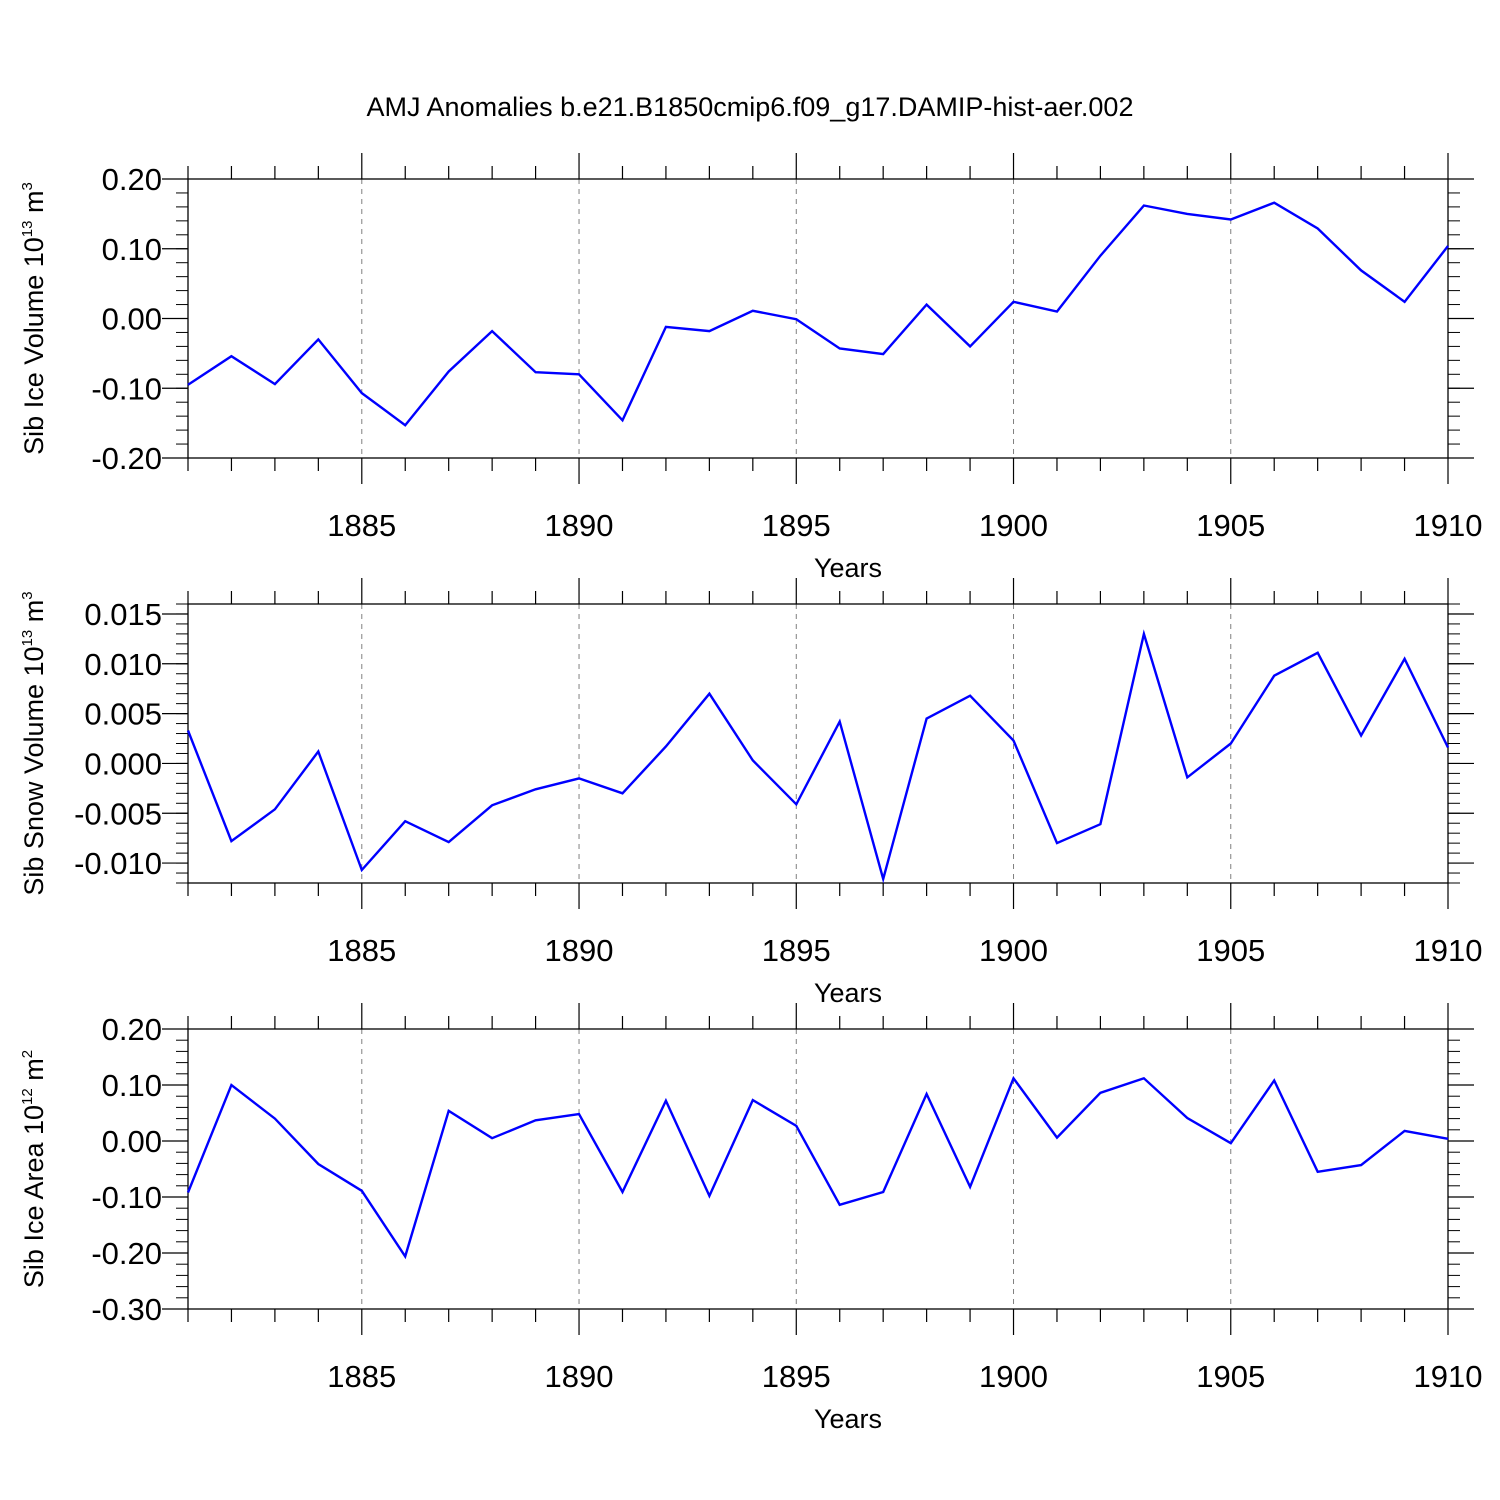 This screenshot has width=1500, height=1500. I want to click on y-axis-title-base: Sib Ice Area 10, so click(34, 1196).